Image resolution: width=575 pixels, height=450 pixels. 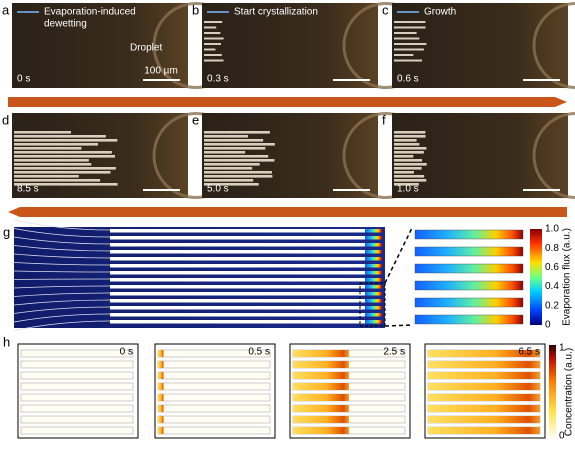 I want to click on panel-letter: f, so click(x=384, y=119).